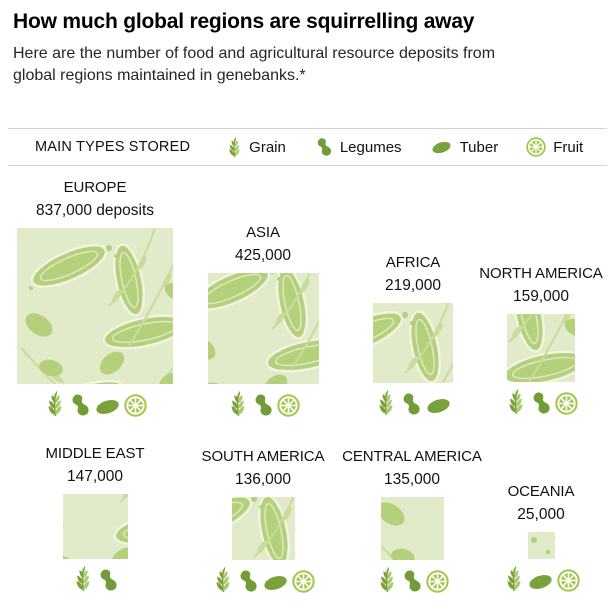 This screenshot has height=610, width=615. I want to click on region-south-america: SOUTH AMERICA 136,000, so click(263, 519).